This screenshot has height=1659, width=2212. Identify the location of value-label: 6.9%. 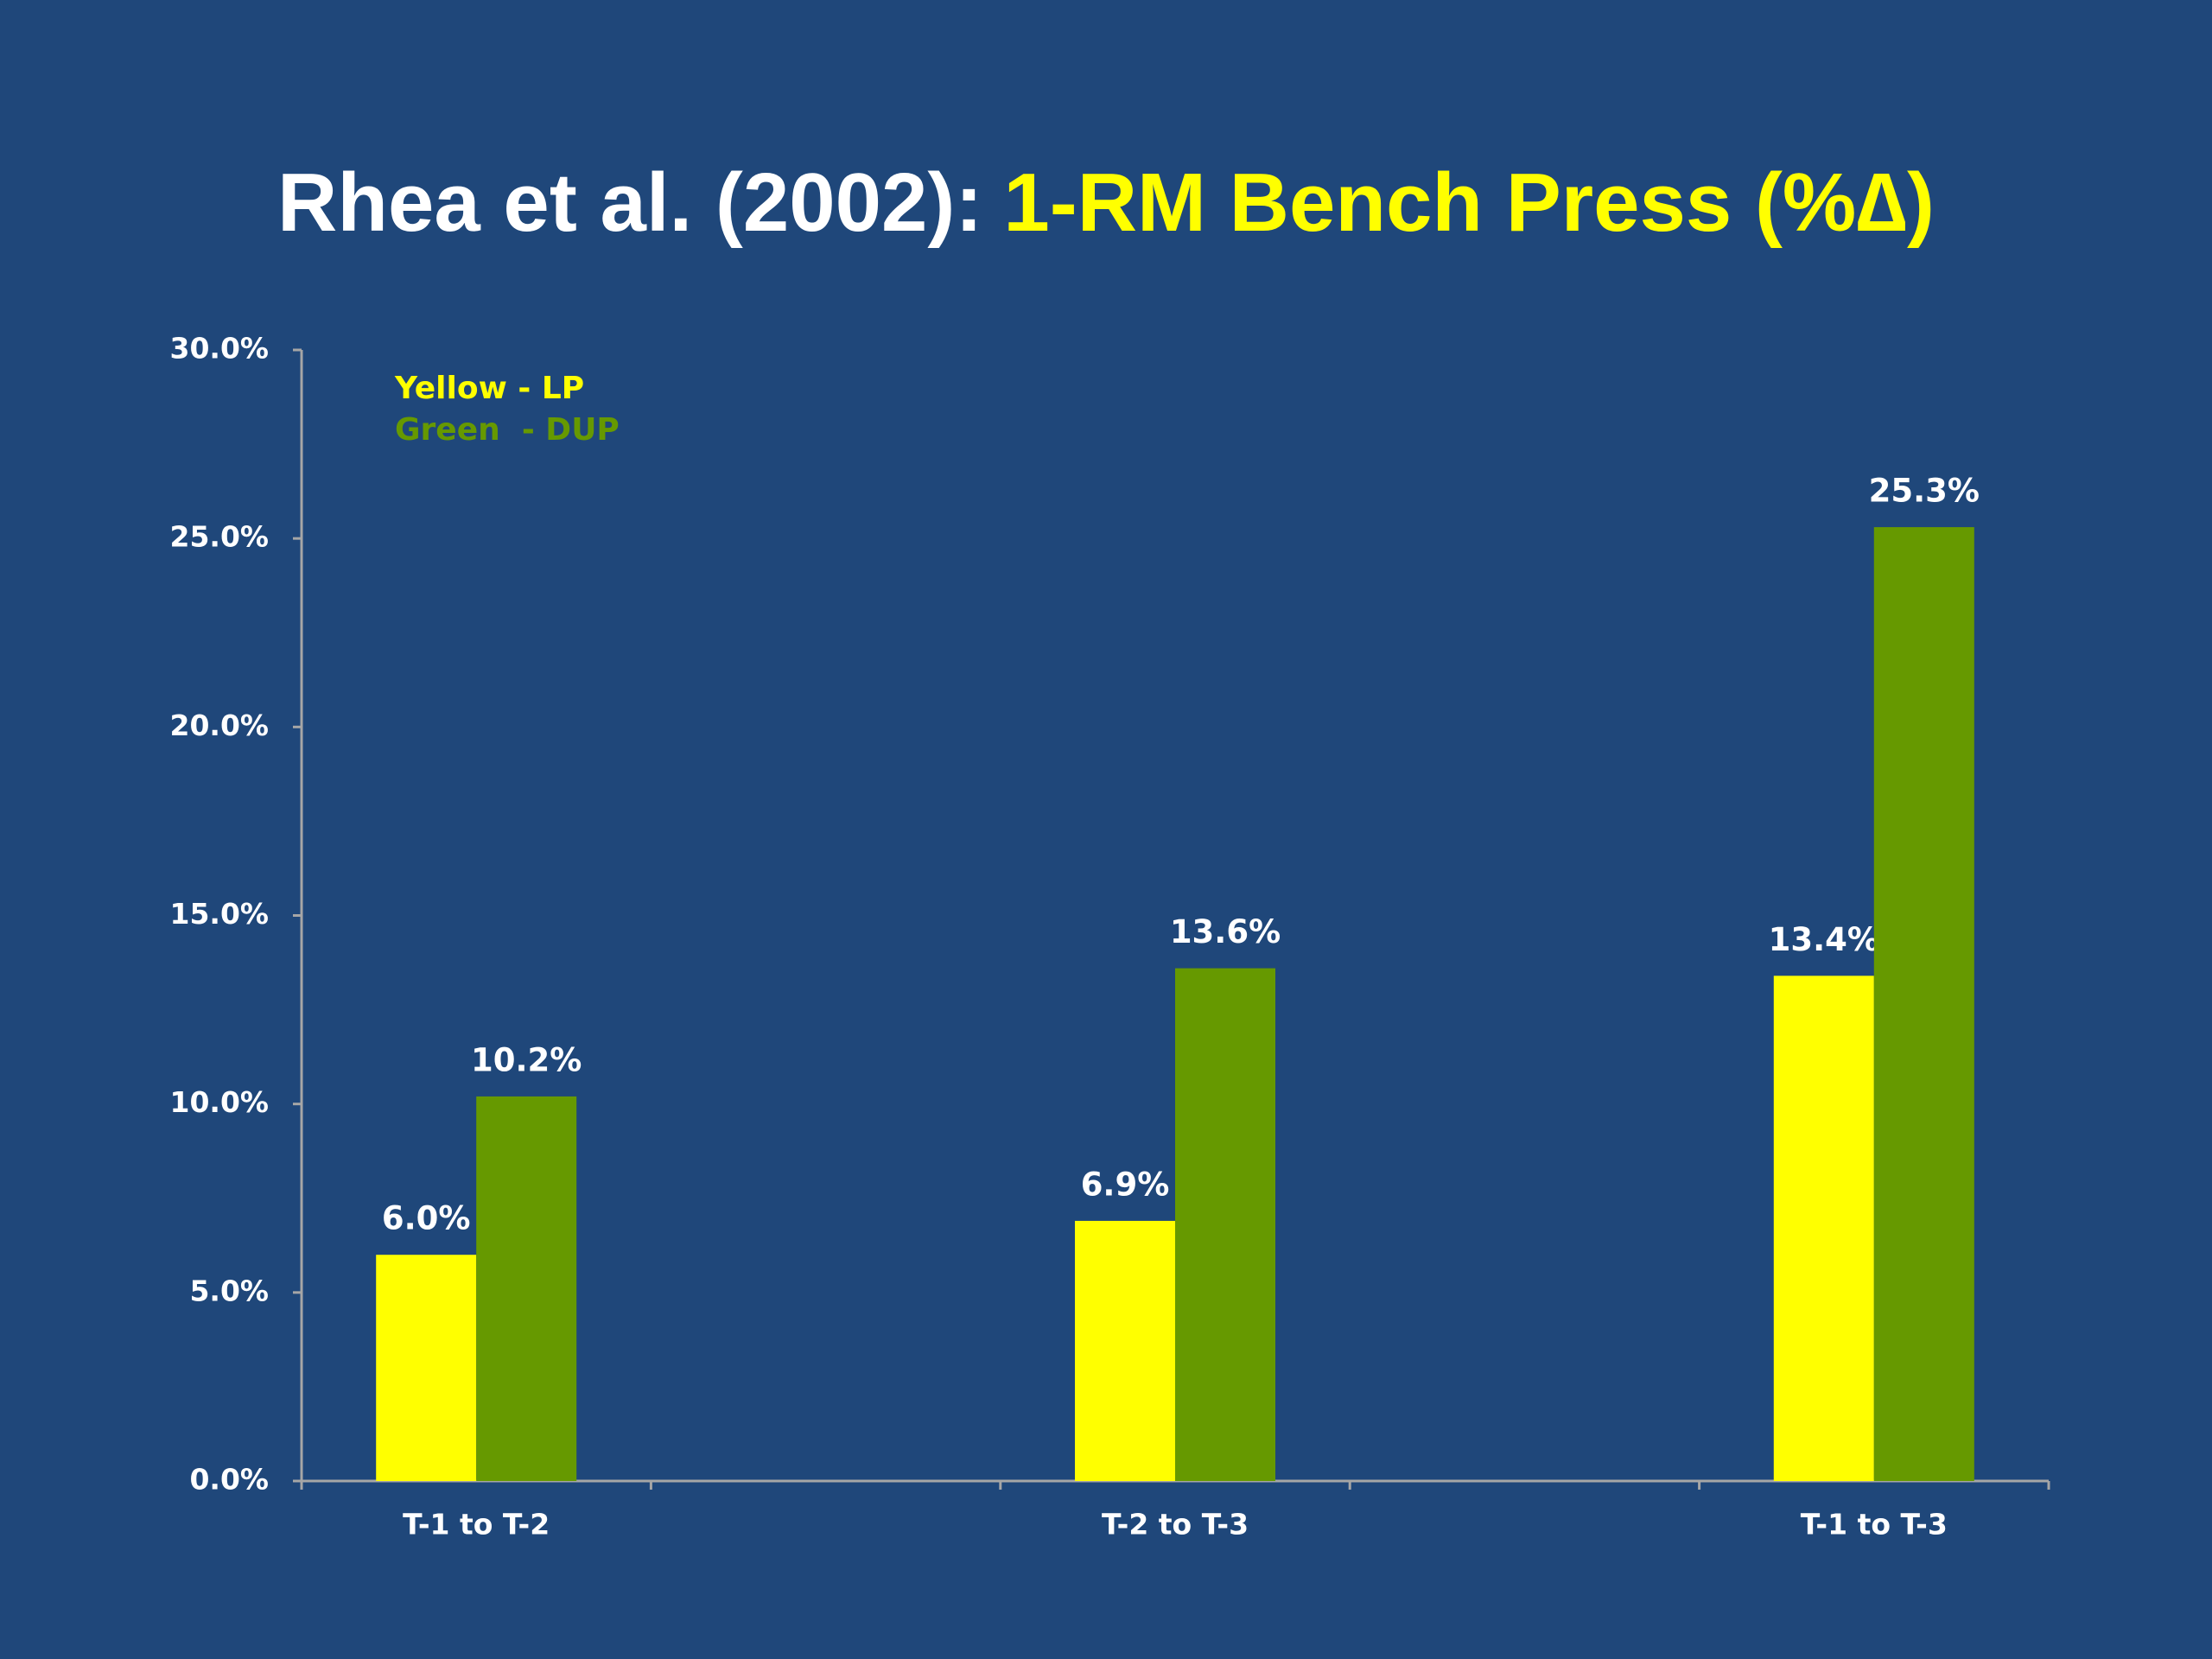
(1125, 1184).